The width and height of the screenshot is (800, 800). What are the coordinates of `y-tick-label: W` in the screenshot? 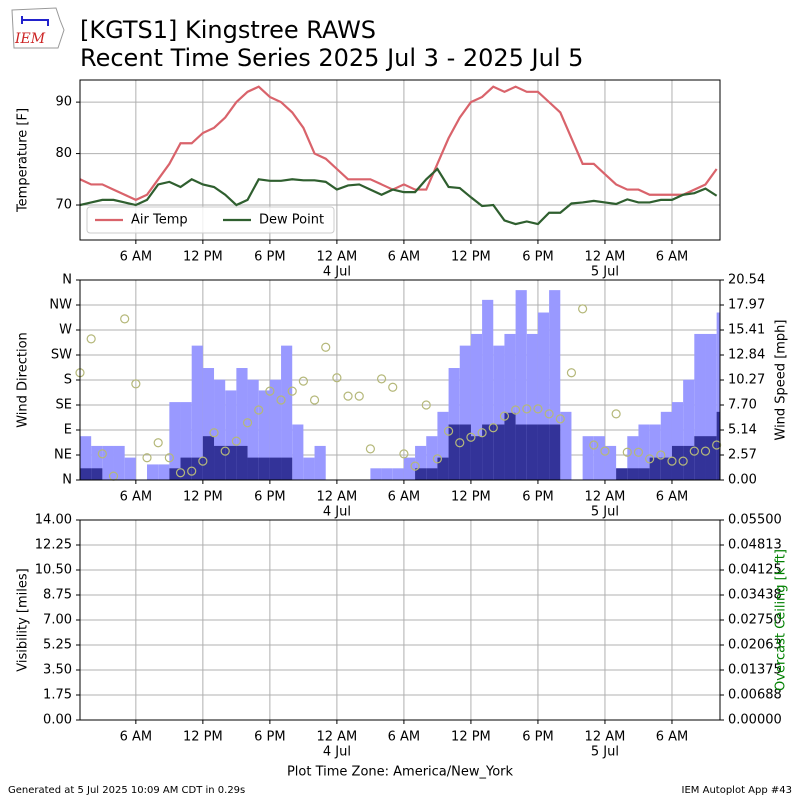 It's located at (65, 330).